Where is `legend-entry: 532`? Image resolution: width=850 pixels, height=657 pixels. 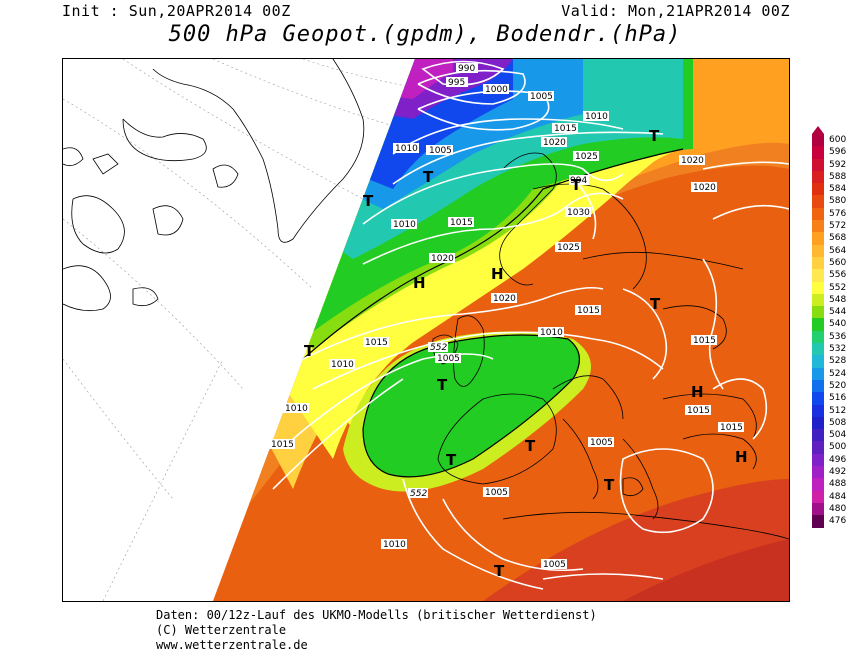
legend-entry: 532 is located at coordinates (829, 349).